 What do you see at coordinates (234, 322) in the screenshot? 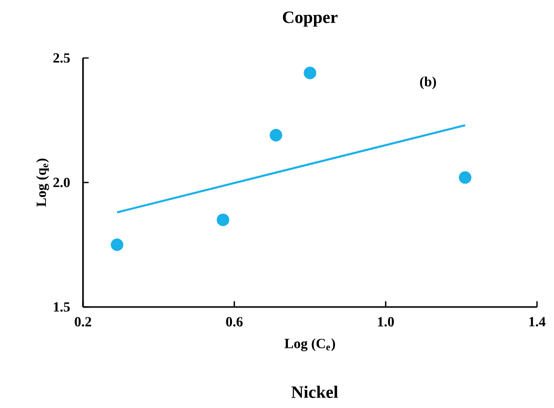
I see `x-tick-label: 0.6` at bounding box center [234, 322].